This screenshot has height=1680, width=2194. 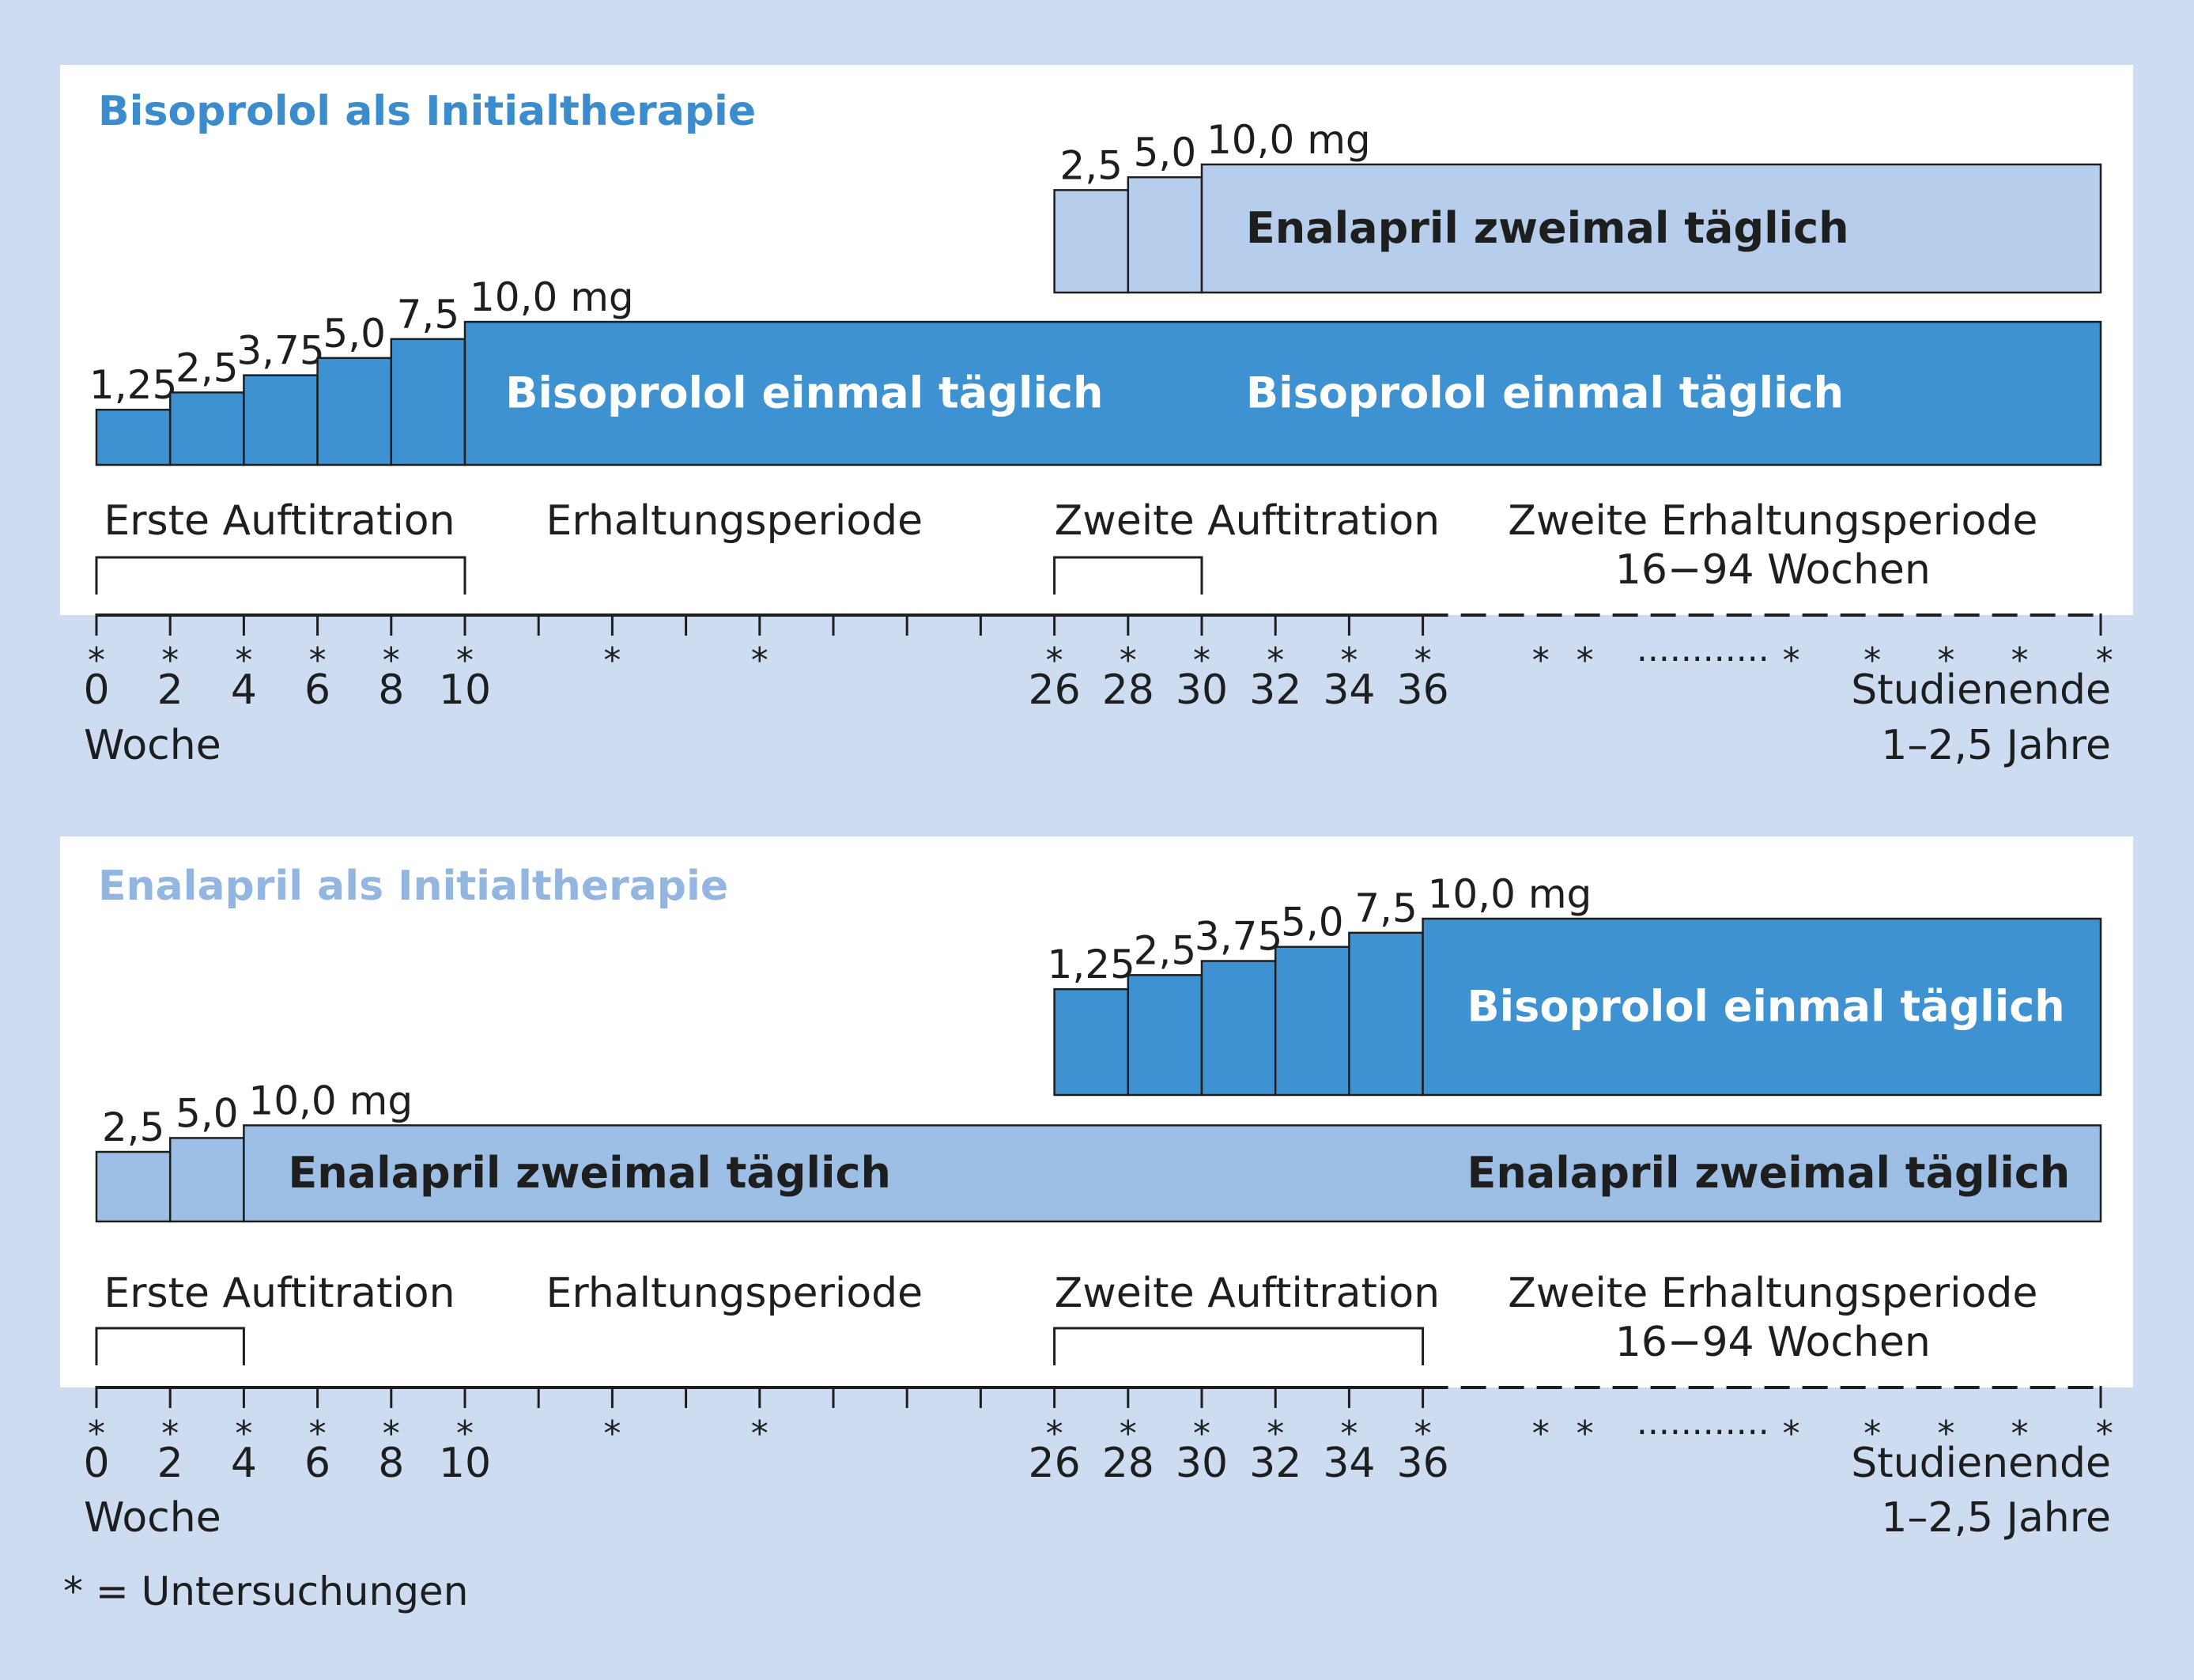 What do you see at coordinates (1248, 521) in the screenshot?
I see `phase-label: Zweite Auftitration` at bounding box center [1248, 521].